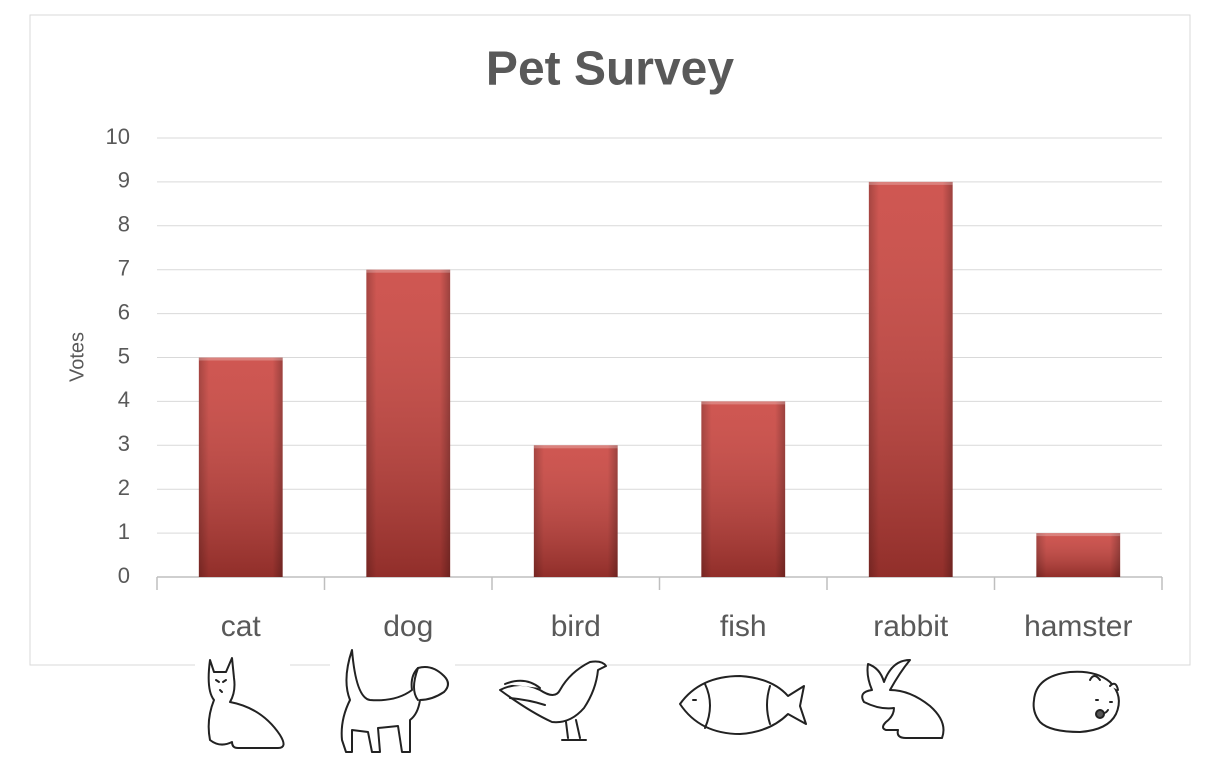 The height and width of the screenshot is (784, 1228). I want to click on x-tick-label: dog, so click(408, 626).